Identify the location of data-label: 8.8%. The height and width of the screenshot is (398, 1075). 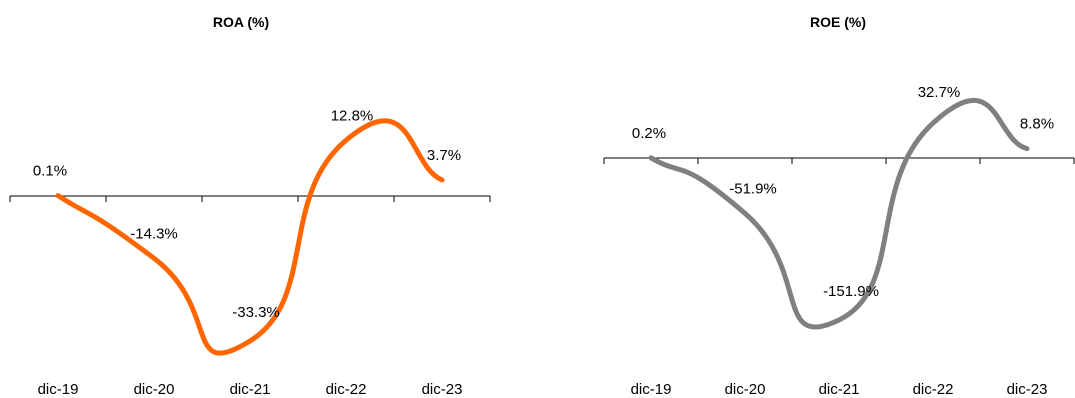
(1037, 124).